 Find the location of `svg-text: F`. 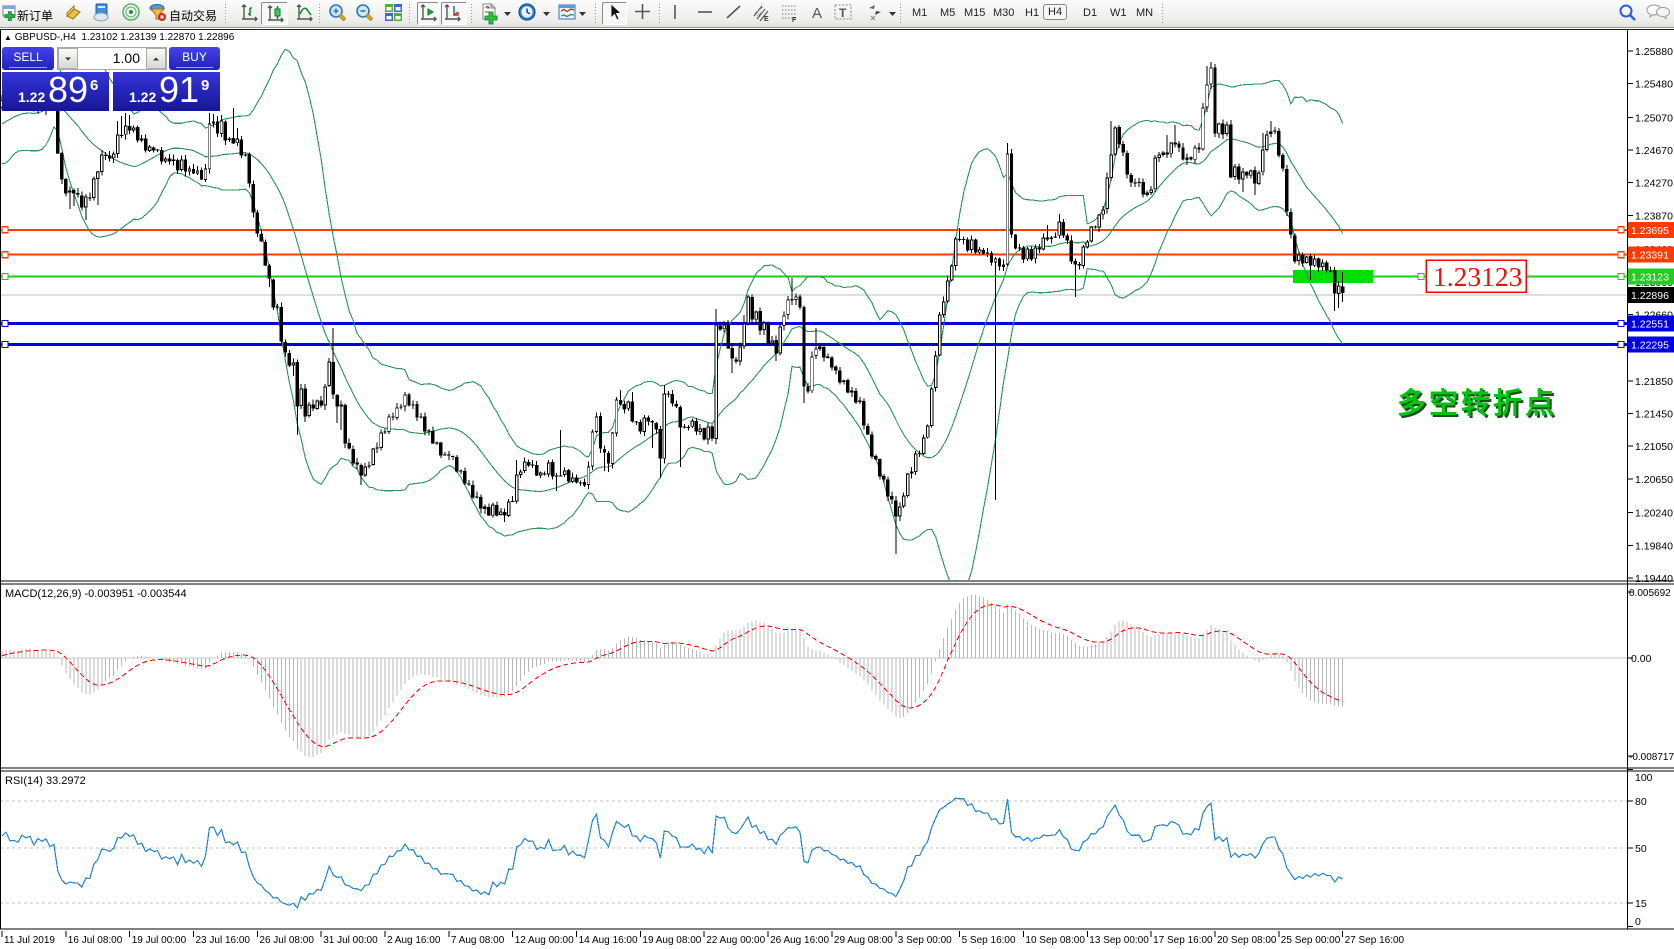

svg-text: F is located at coordinates (794, 20).